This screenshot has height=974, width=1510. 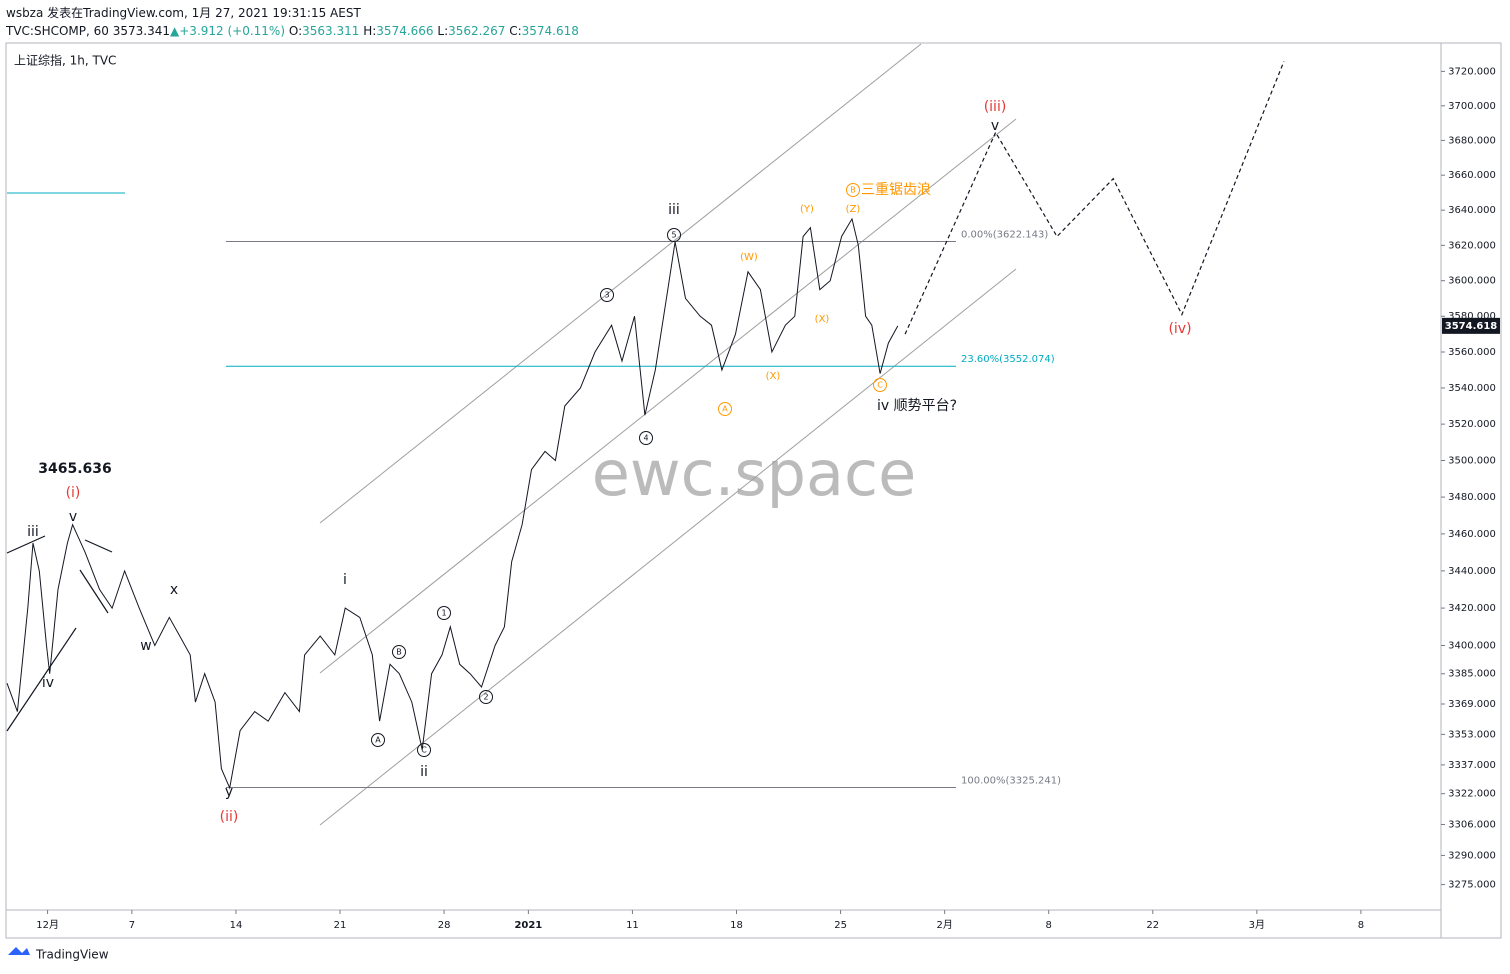 I want to click on y-tick-label: 3369.000, so click(x=1472, y=704).